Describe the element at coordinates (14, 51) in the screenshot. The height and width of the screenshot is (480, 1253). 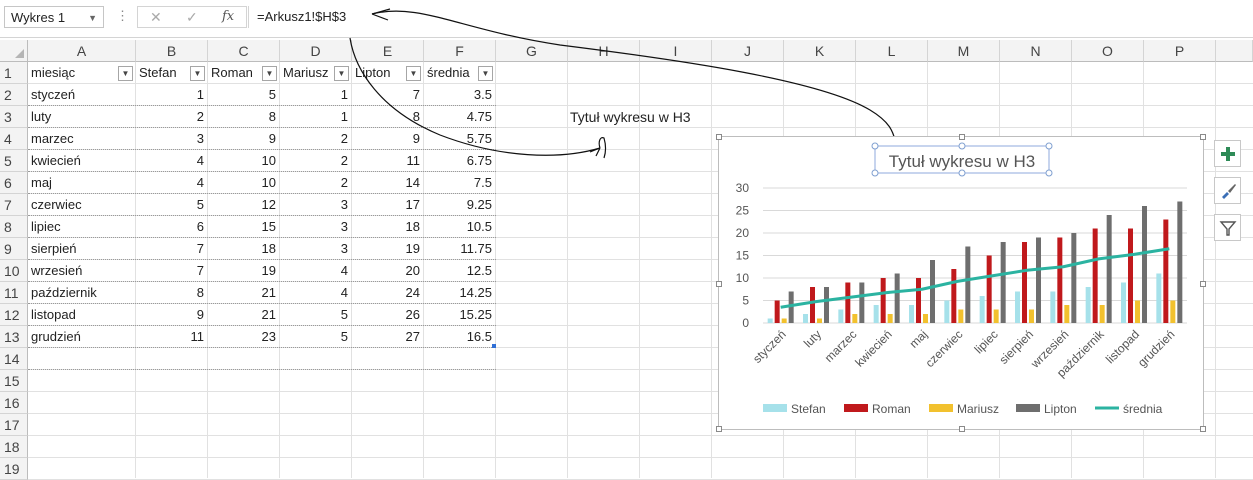
I see `select-all-corner` at that location.